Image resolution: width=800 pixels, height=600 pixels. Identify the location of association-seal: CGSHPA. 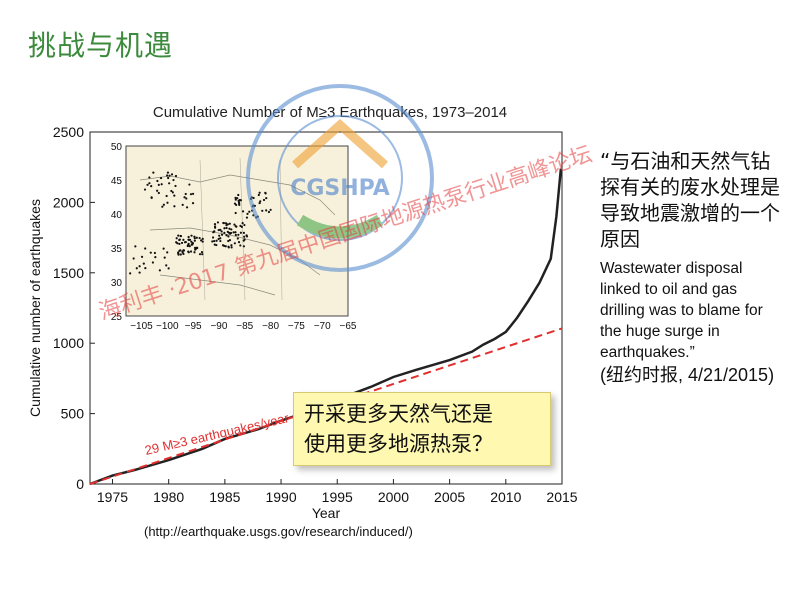
(340, 178).